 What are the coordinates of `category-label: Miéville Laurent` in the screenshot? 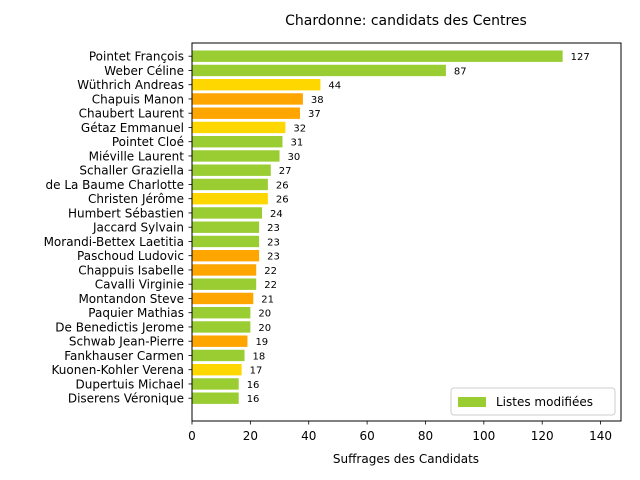 It's located at (137, 156).